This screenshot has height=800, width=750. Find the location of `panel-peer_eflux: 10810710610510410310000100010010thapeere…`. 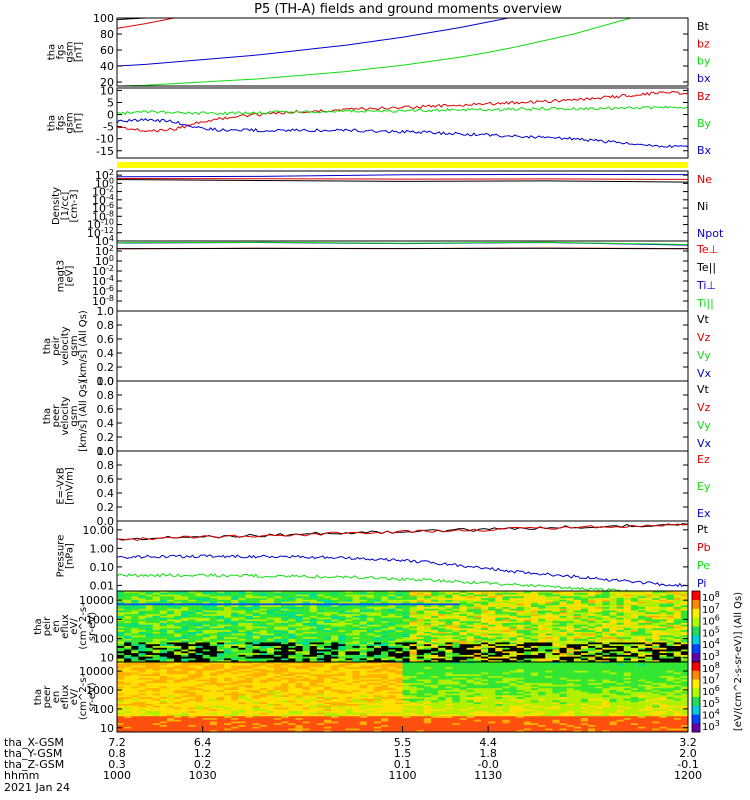

panel-peer_eflux: 10810710610510410310000100010010thapeere… is located at coordinates (376, 698).